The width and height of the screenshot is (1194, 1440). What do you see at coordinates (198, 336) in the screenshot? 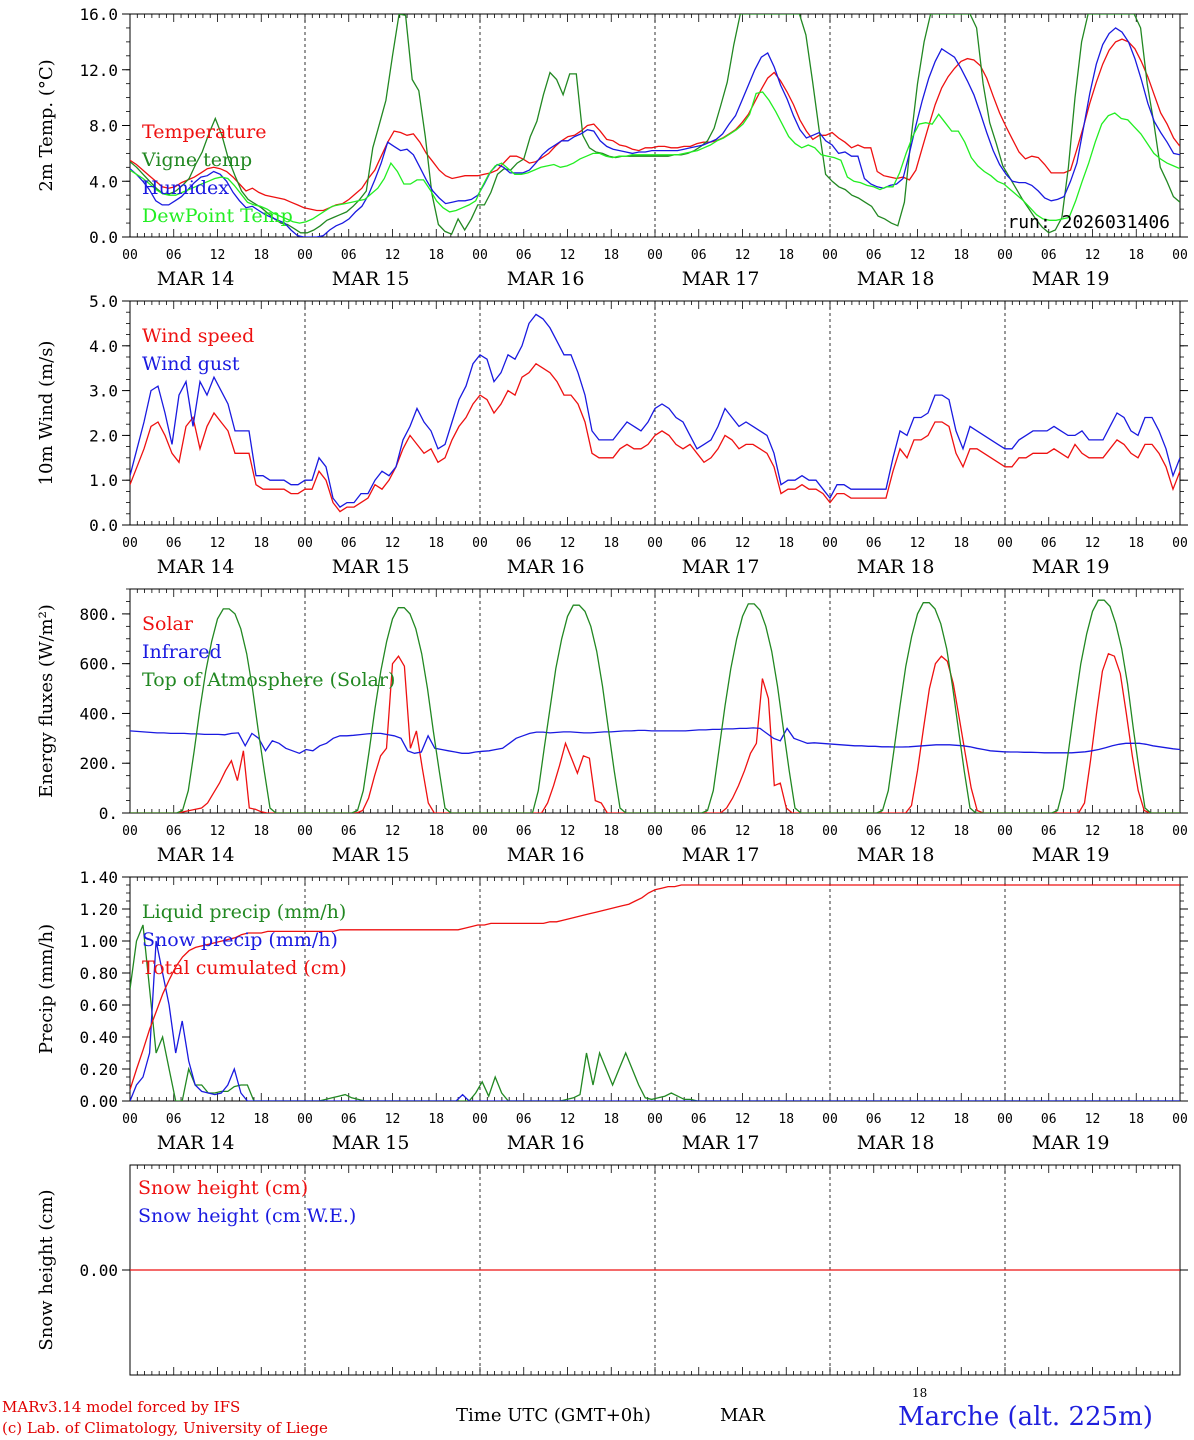
I see `legend-entry: Wind speed` at bounding box center [198, 336].